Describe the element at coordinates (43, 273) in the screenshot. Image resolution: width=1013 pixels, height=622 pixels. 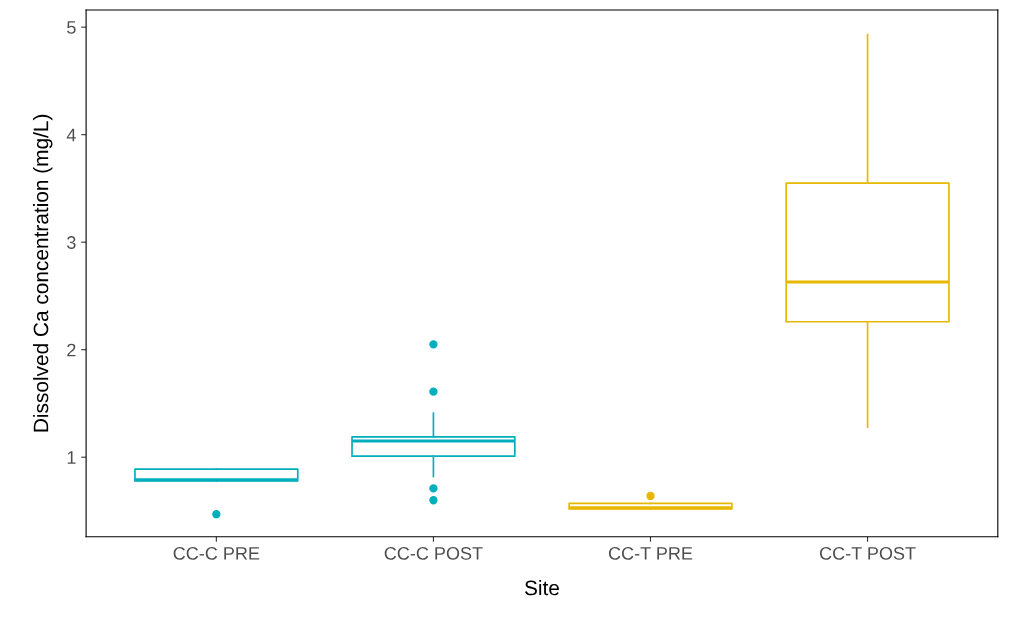
I see `y-axis-title: Dissolved Ca concentration (mg/L)` at that location.